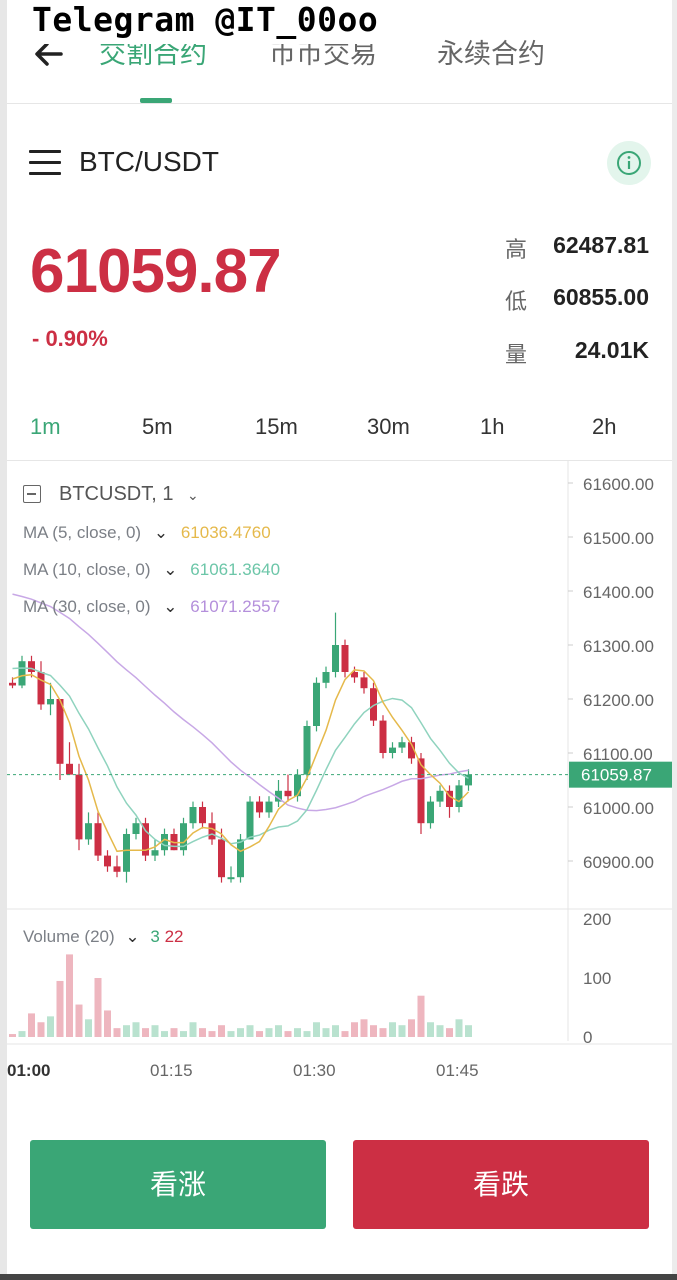  What do you see at coordinates (314, 1070) in the screenshot?
I see `x-tick-label: 01:30` at bounding box center [314, 1070].